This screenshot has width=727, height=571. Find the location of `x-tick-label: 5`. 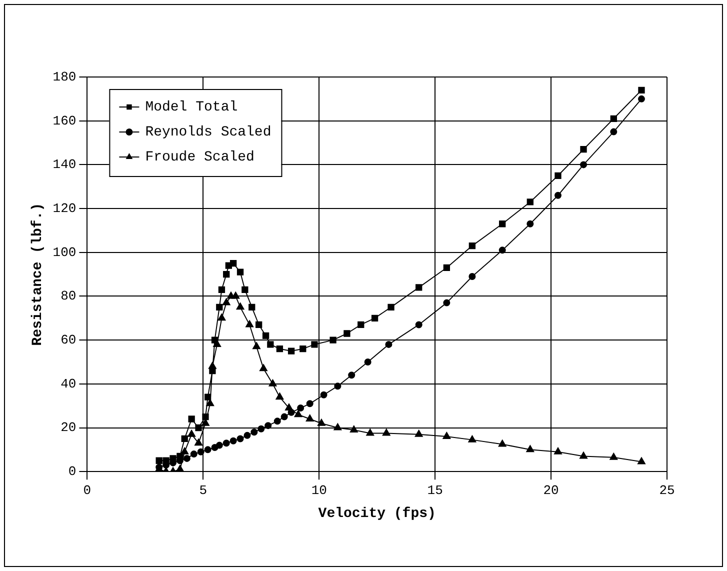

x-tick-label: 5 is located at coordinates (203, 490).